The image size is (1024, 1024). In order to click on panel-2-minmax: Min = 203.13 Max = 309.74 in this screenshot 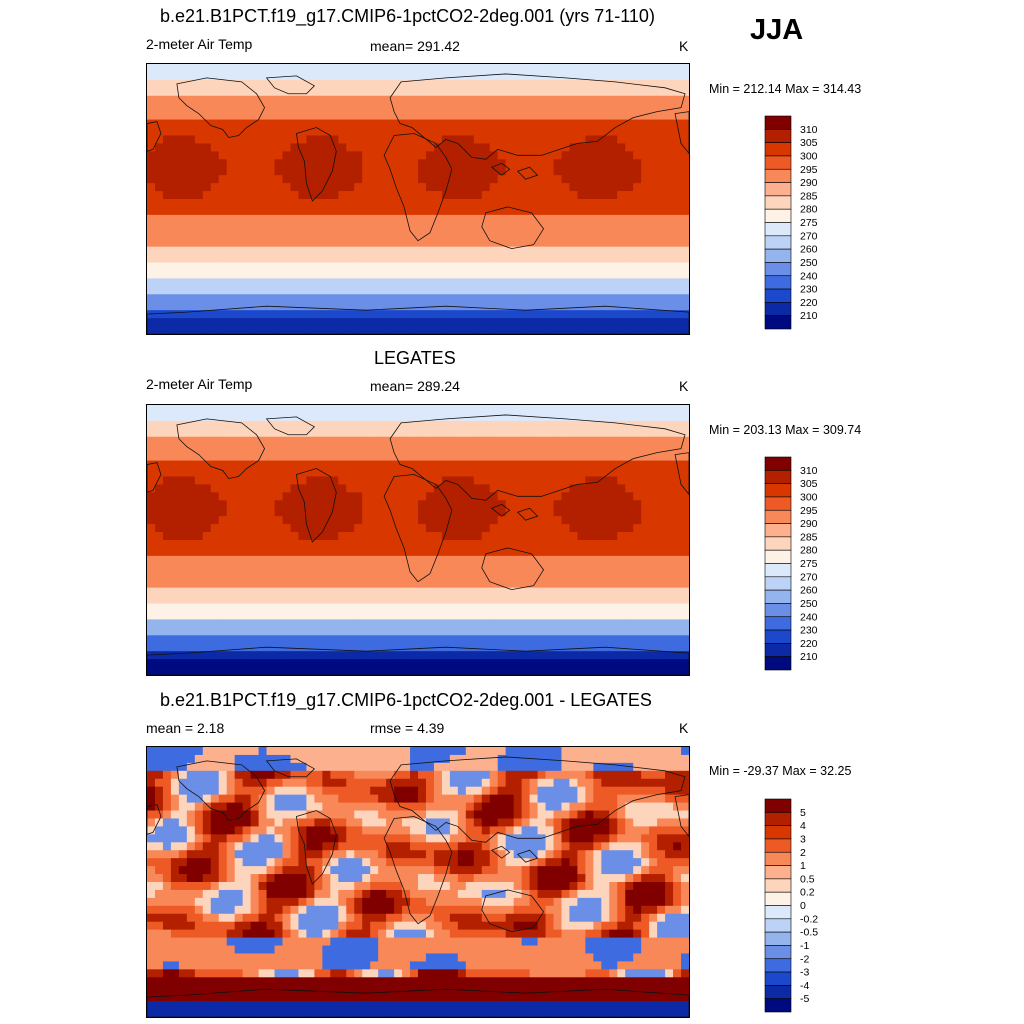, I will do `click(785, 430)`.